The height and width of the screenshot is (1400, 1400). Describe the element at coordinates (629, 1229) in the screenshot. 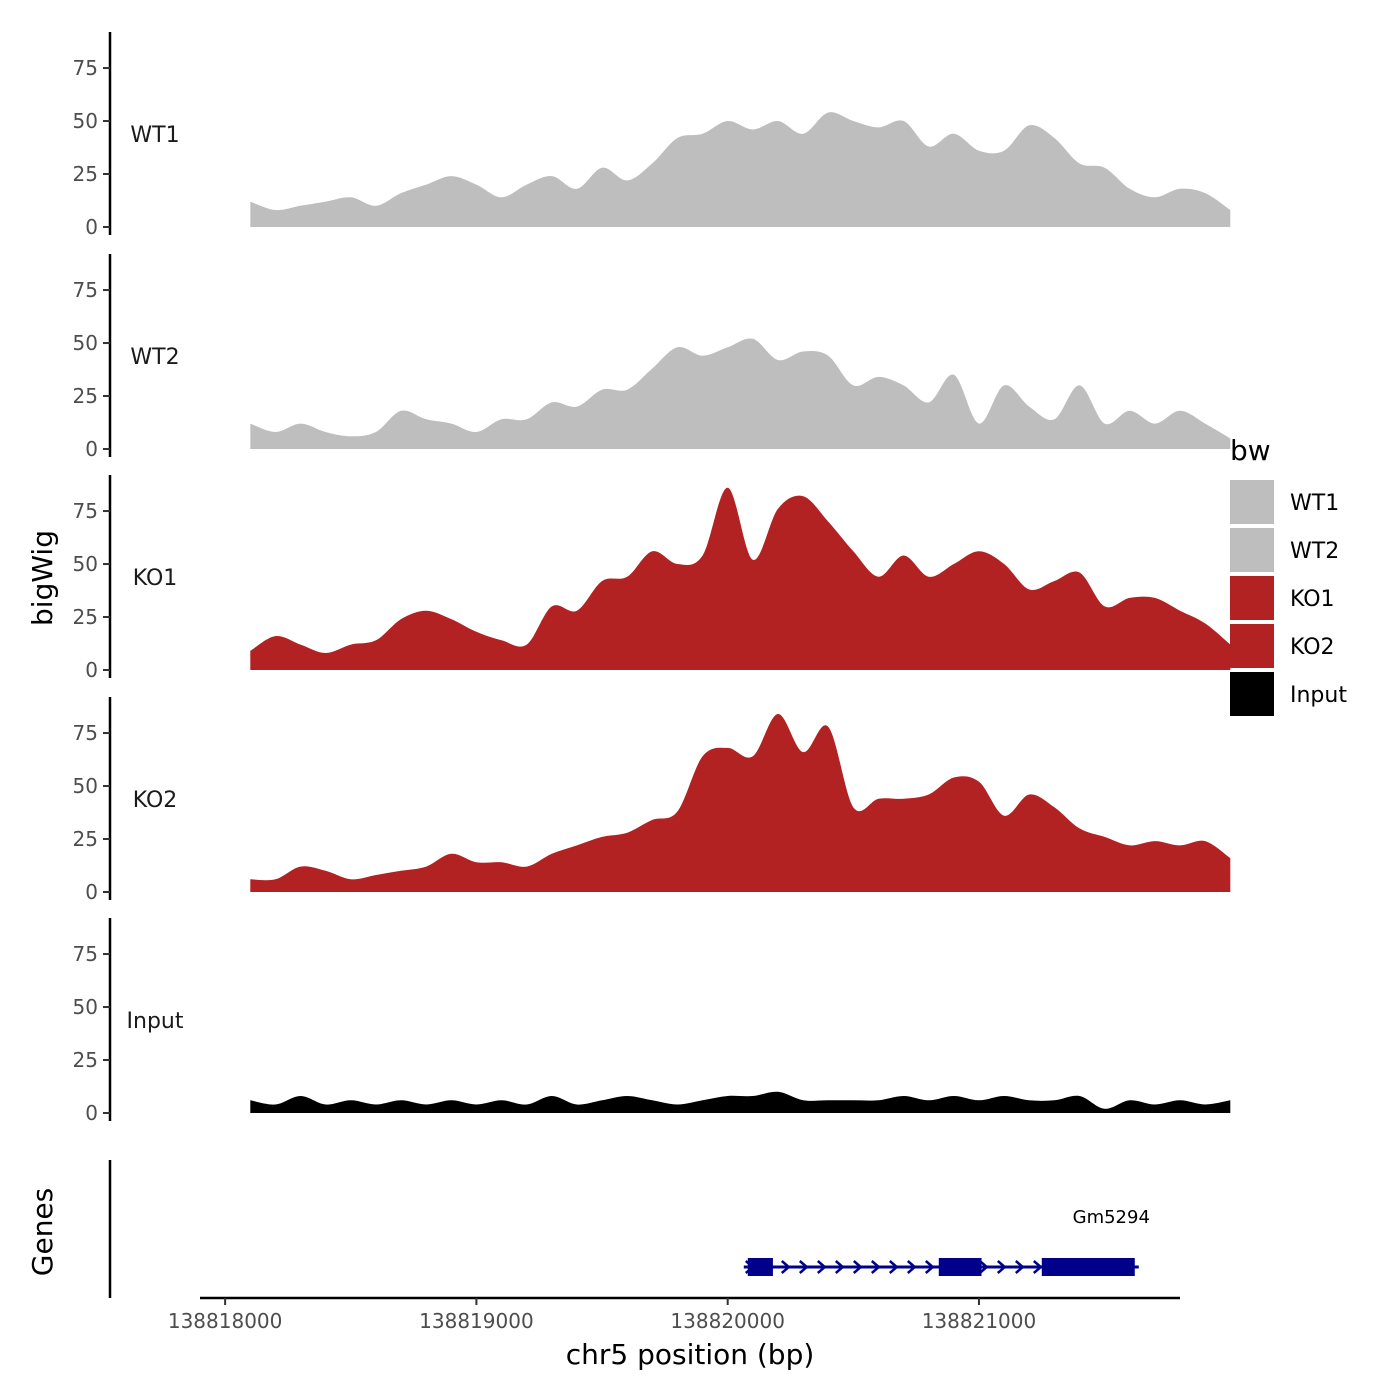

I see `gene-track: Gm5294` at that location.